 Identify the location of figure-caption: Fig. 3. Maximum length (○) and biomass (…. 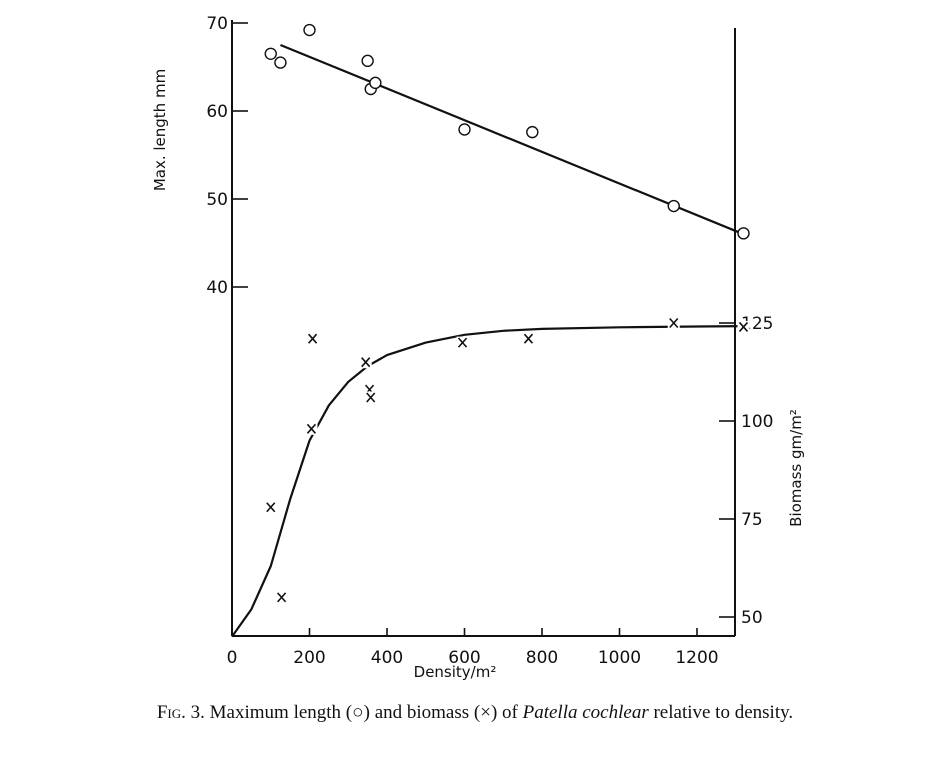
(475, 713).